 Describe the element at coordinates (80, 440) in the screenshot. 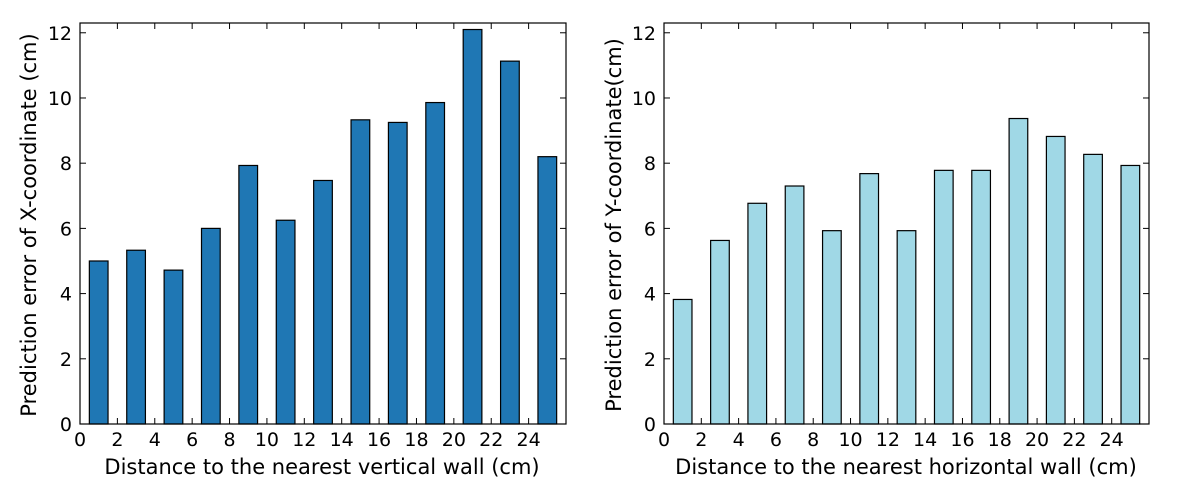

I see `left-x-tick-label: 0` at that location.